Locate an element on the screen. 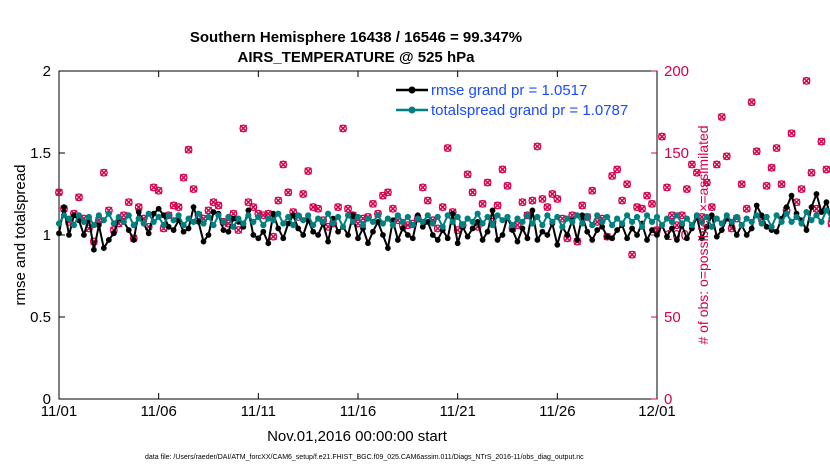  y-tick-label-right: 0 is located at coordinates (668, 399).